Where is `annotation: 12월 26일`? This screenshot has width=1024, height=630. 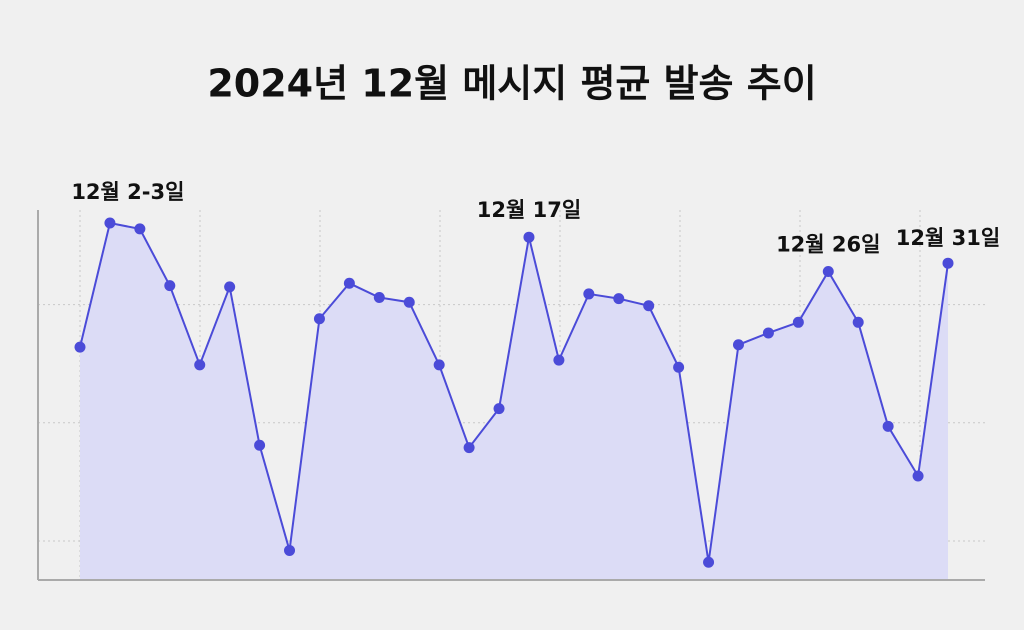
annotation: 12월 26일 is located at coordinates (828, 244).